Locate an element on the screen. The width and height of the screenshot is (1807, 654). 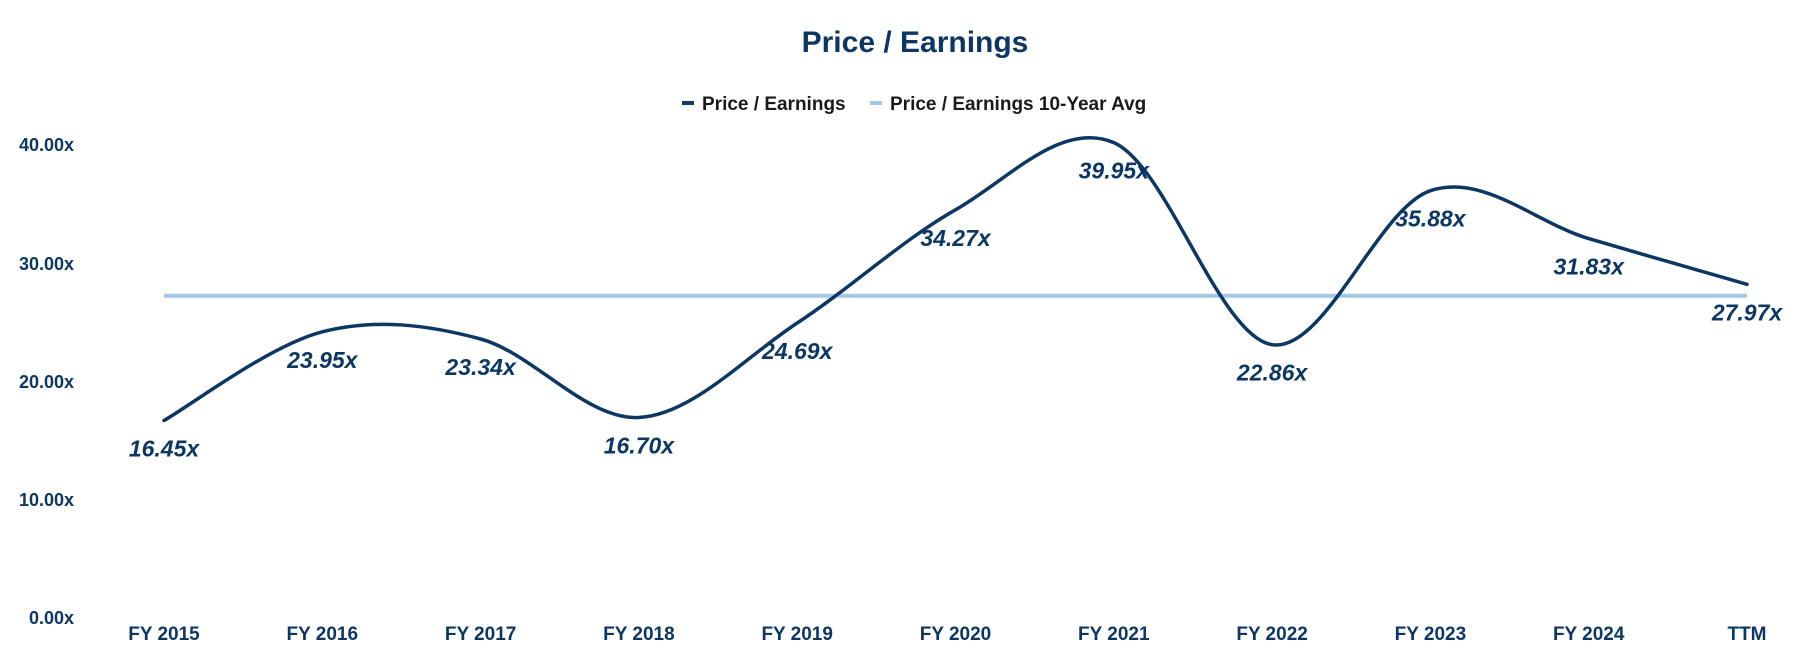
data-label: 23.34x is located at coordinates (480, 367).